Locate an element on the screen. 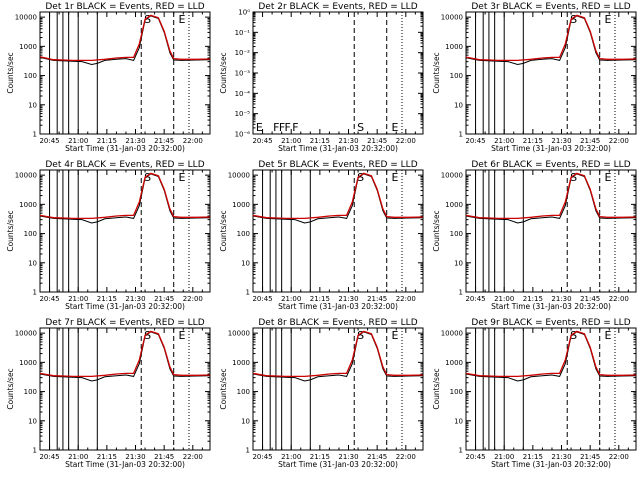 This screenshot has height=480, width=640. panel-title: Det 1r BLACK = Events, RED = LLD is located at coordinates (124, 7).